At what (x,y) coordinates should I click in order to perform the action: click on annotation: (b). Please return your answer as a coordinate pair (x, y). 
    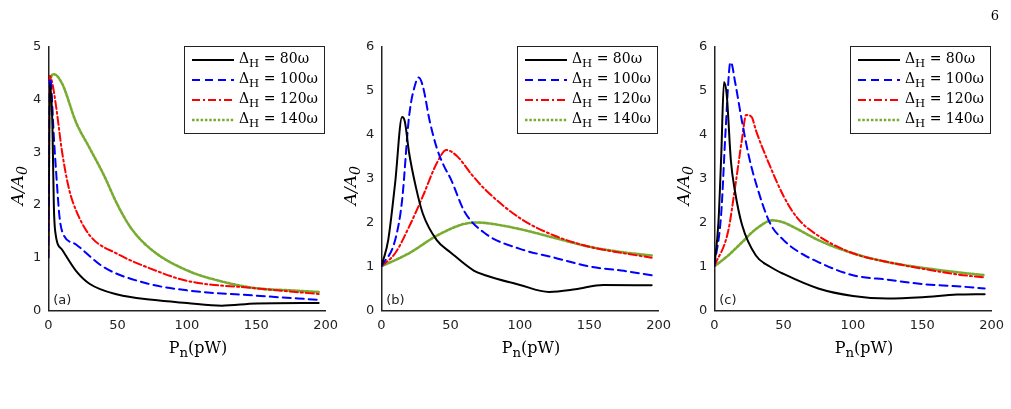
    Looking at the image, I should click on (395, 300).